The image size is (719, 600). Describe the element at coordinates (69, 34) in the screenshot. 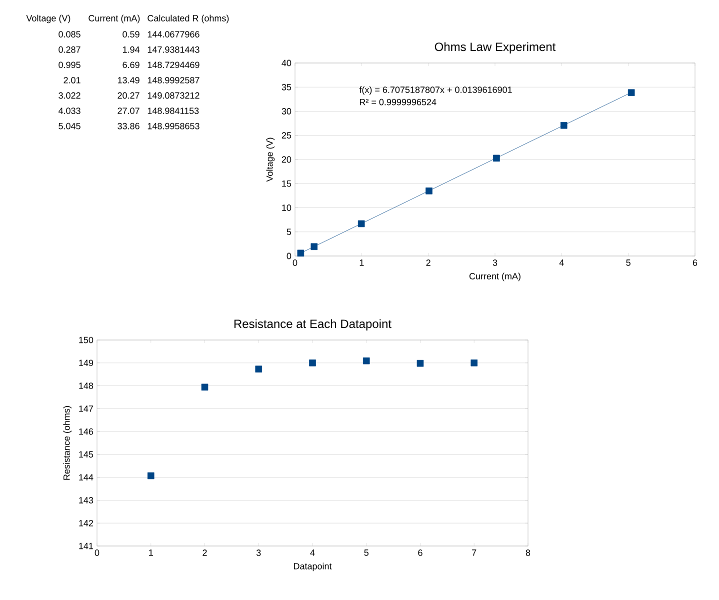

I see `text: 0.085` at that location.